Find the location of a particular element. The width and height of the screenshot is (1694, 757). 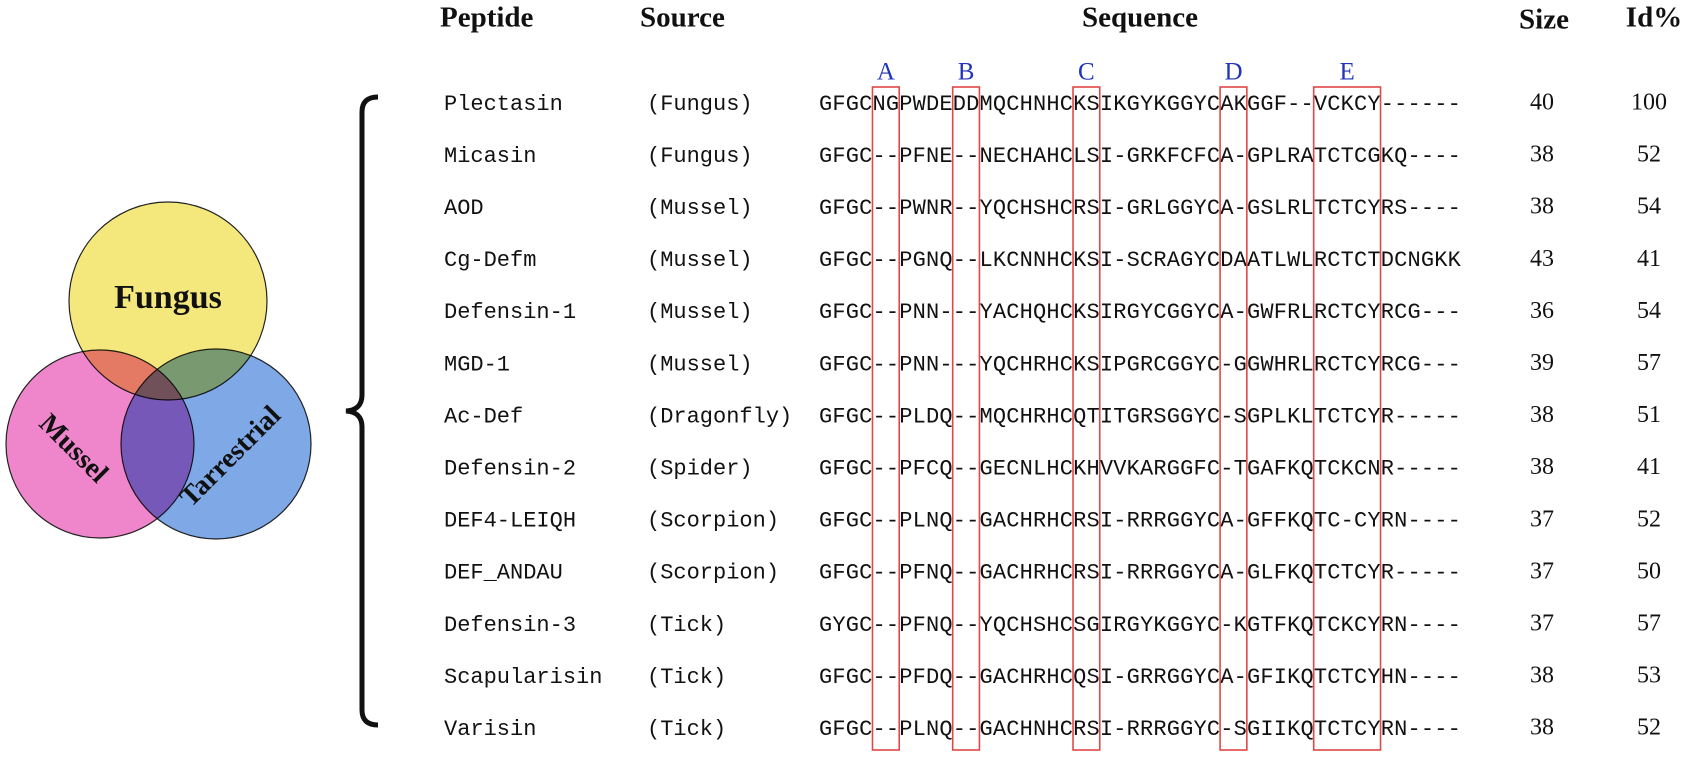

size: 36 is located at coordinates (1542, 311).